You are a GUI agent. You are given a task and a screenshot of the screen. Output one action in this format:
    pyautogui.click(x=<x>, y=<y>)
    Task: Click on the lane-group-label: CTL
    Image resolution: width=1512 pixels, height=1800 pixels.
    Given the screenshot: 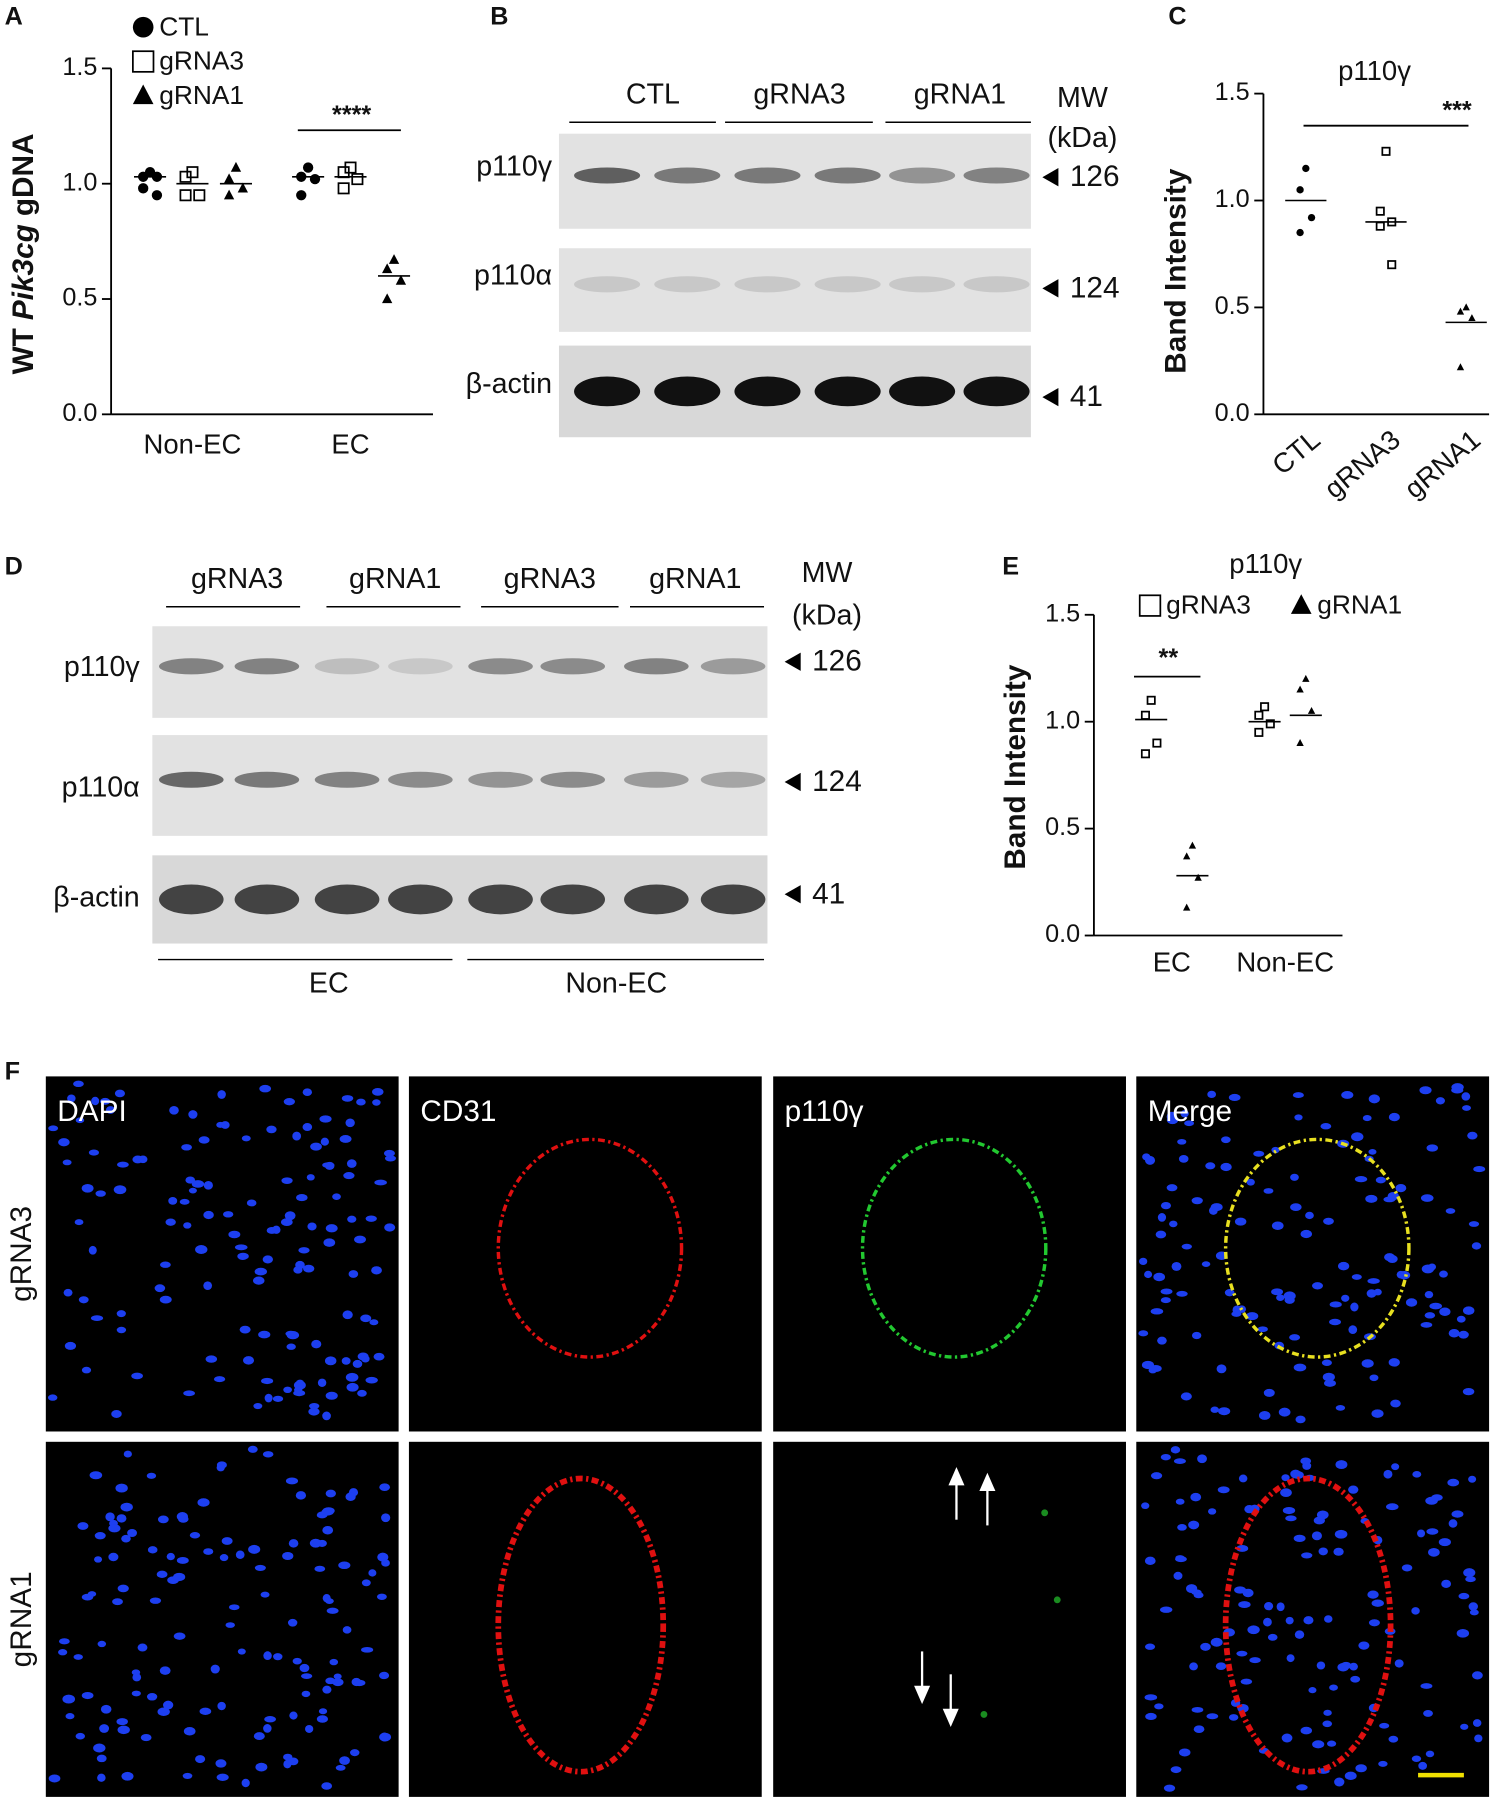 What is the action you would take?
    pyautogui.click(x=653, y=94)
    